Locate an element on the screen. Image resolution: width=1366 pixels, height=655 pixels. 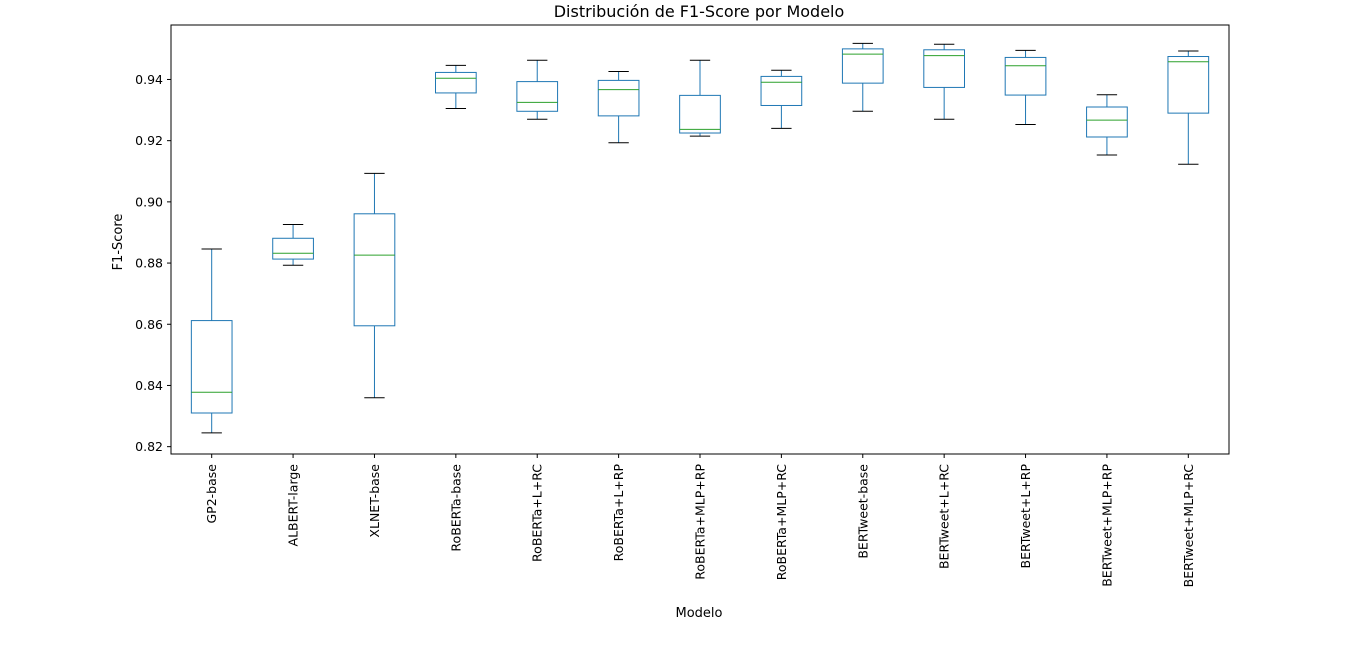
x-tick-label: BERTweet+L+RC is located at coordinates (944, 516).